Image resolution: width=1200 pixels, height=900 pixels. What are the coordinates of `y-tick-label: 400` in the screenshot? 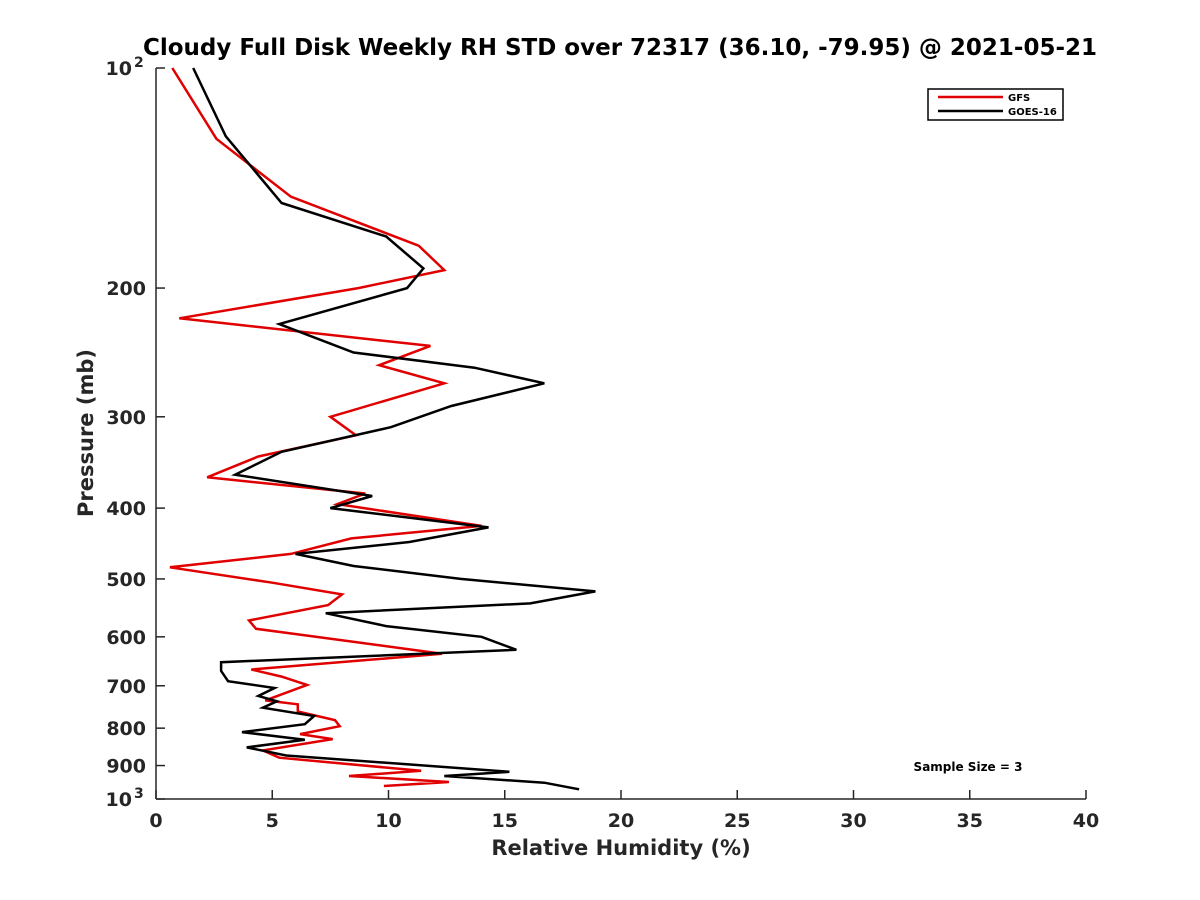 It's located at (126, 509).